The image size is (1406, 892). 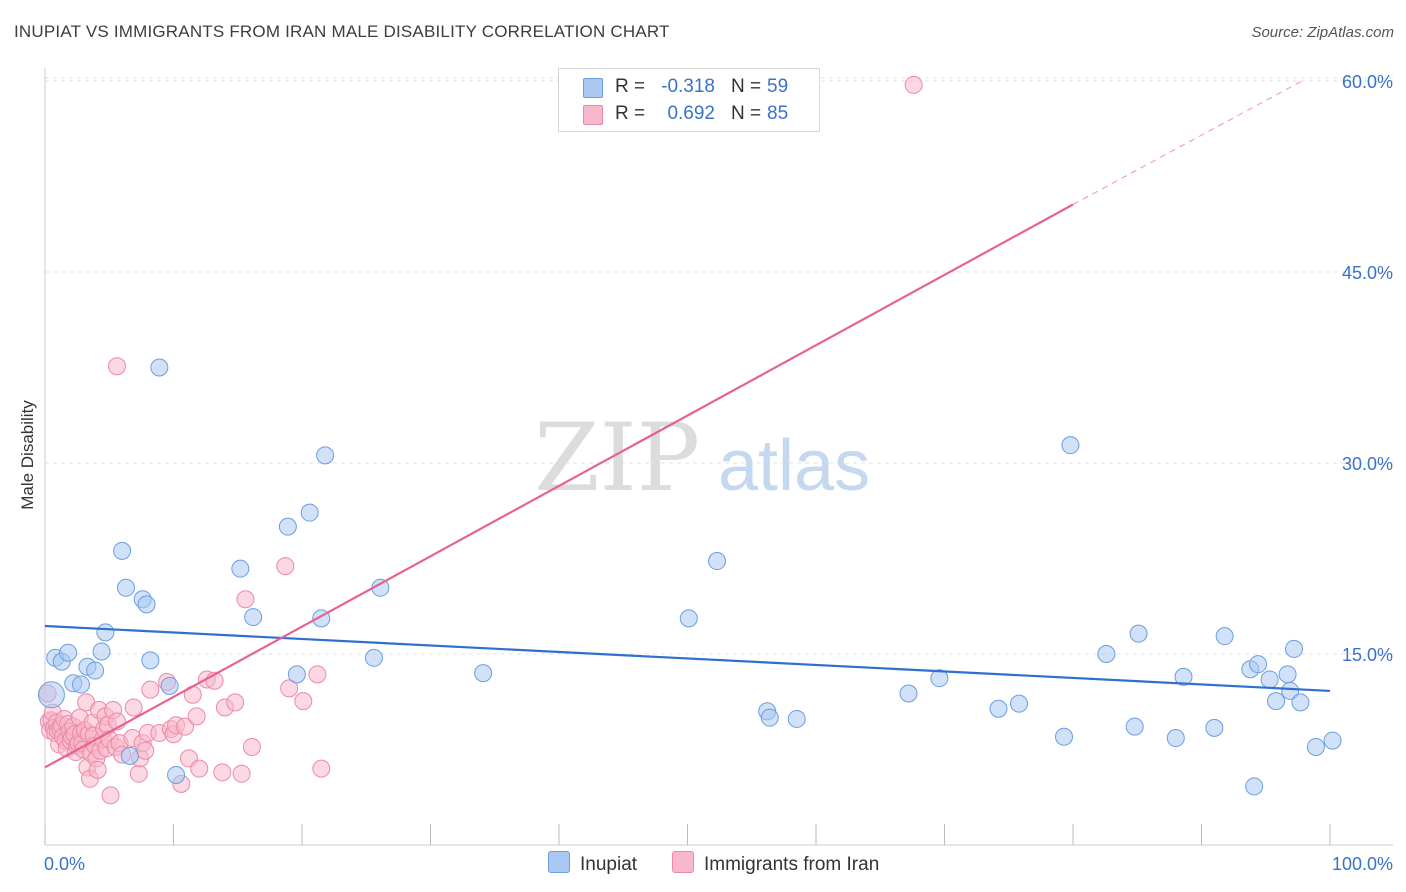 I want to click on legend-r-value: 0.692, so click(x=691, y=113).